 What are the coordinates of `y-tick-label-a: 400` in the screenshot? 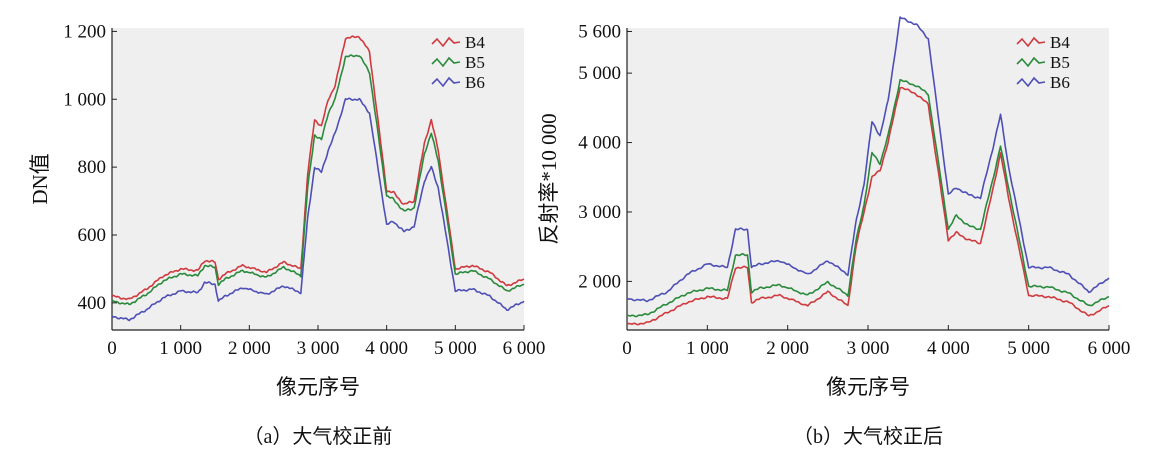 It's located at (92, 303).